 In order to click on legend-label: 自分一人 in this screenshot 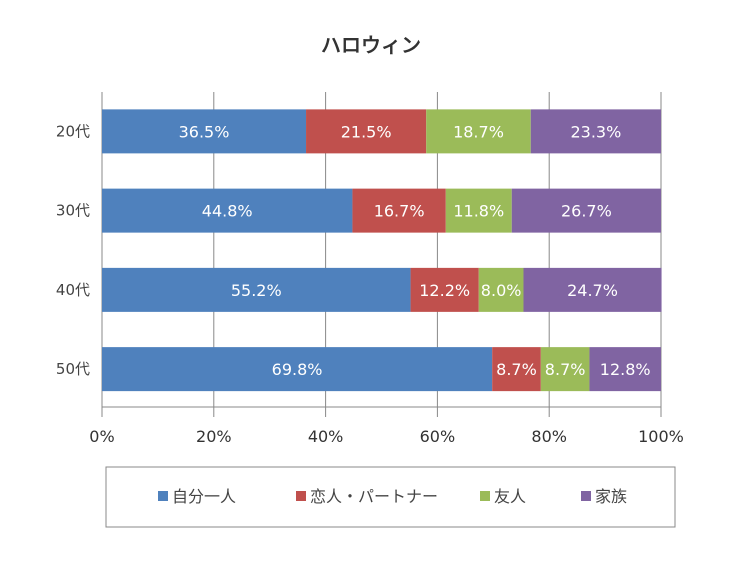, I will do `click(204, 496)`.